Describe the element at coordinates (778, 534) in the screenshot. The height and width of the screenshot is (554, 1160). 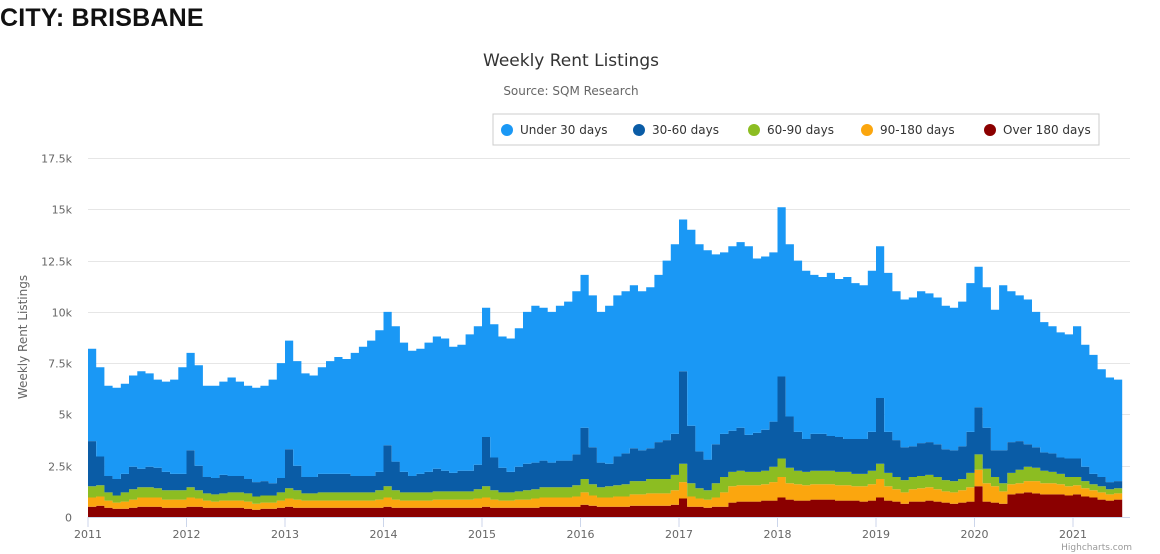
I see `x-tick-label: 2018` at that location.